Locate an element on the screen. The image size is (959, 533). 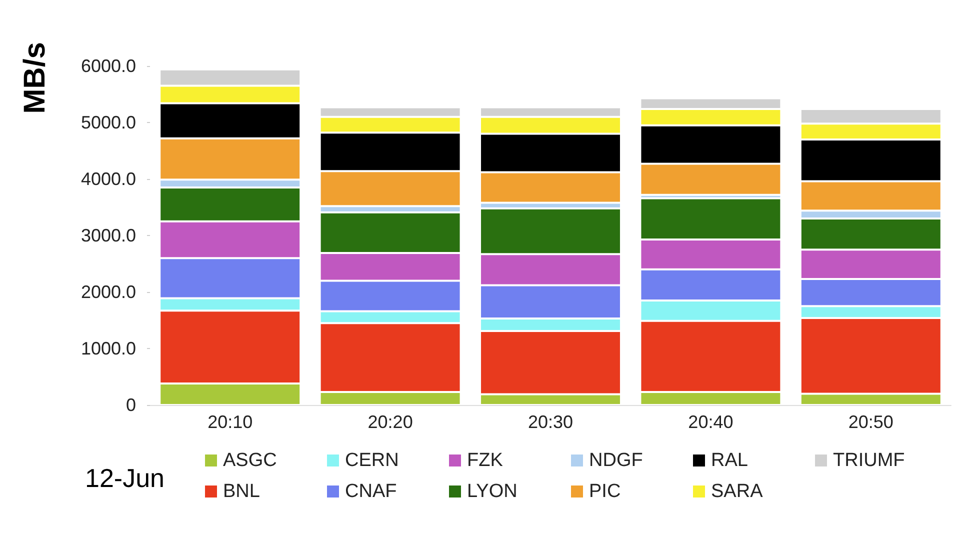
x-tick-label: 20:50 is located at coordinates (871, 422).